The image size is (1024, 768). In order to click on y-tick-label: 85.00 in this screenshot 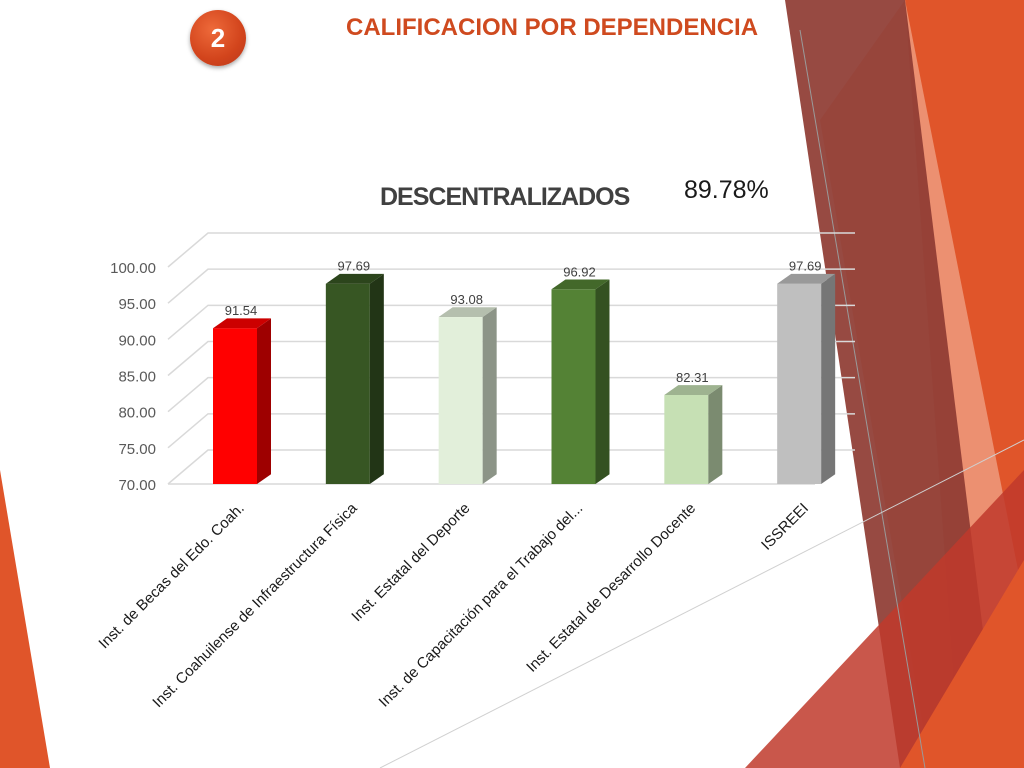, I will do `click(137, 377)`.